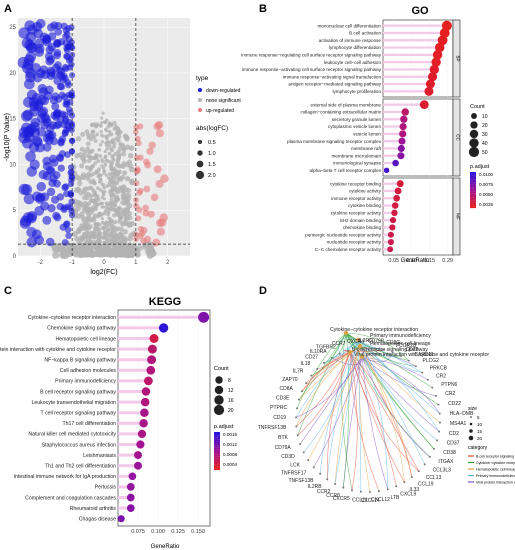 Image resolution: width=515 pixels, height=550 pixels. Describe the element at coordinates (223, 101) in the screenshot. I see `legend-type-label: none significant` at that location.